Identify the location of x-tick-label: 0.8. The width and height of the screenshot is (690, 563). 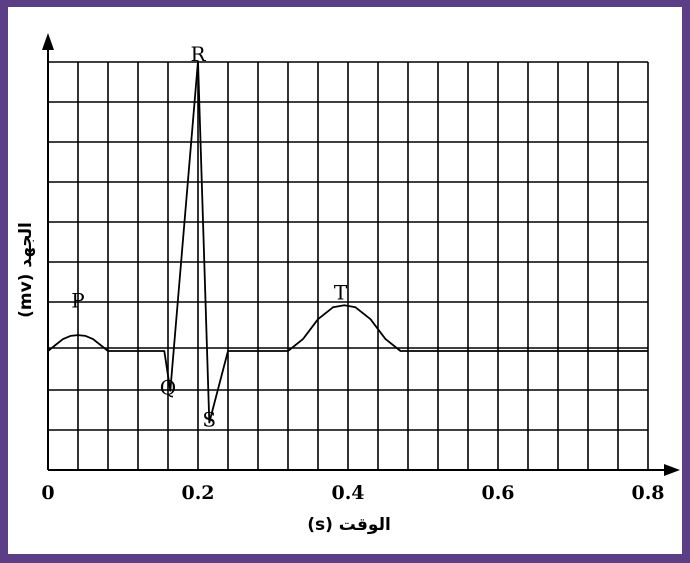
(647, 493).